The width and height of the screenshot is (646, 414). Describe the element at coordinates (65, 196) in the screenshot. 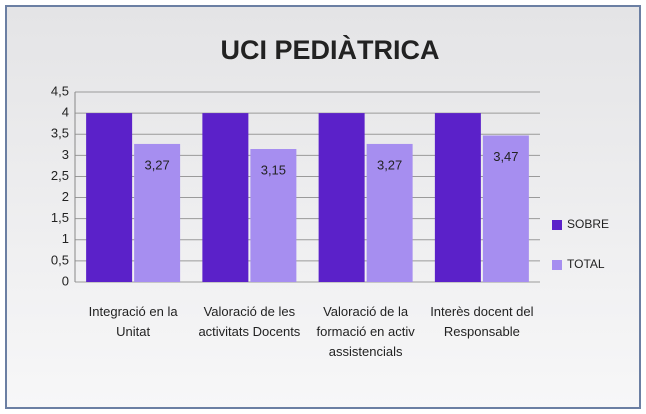

I see `y-tick-label: 2` at that location.